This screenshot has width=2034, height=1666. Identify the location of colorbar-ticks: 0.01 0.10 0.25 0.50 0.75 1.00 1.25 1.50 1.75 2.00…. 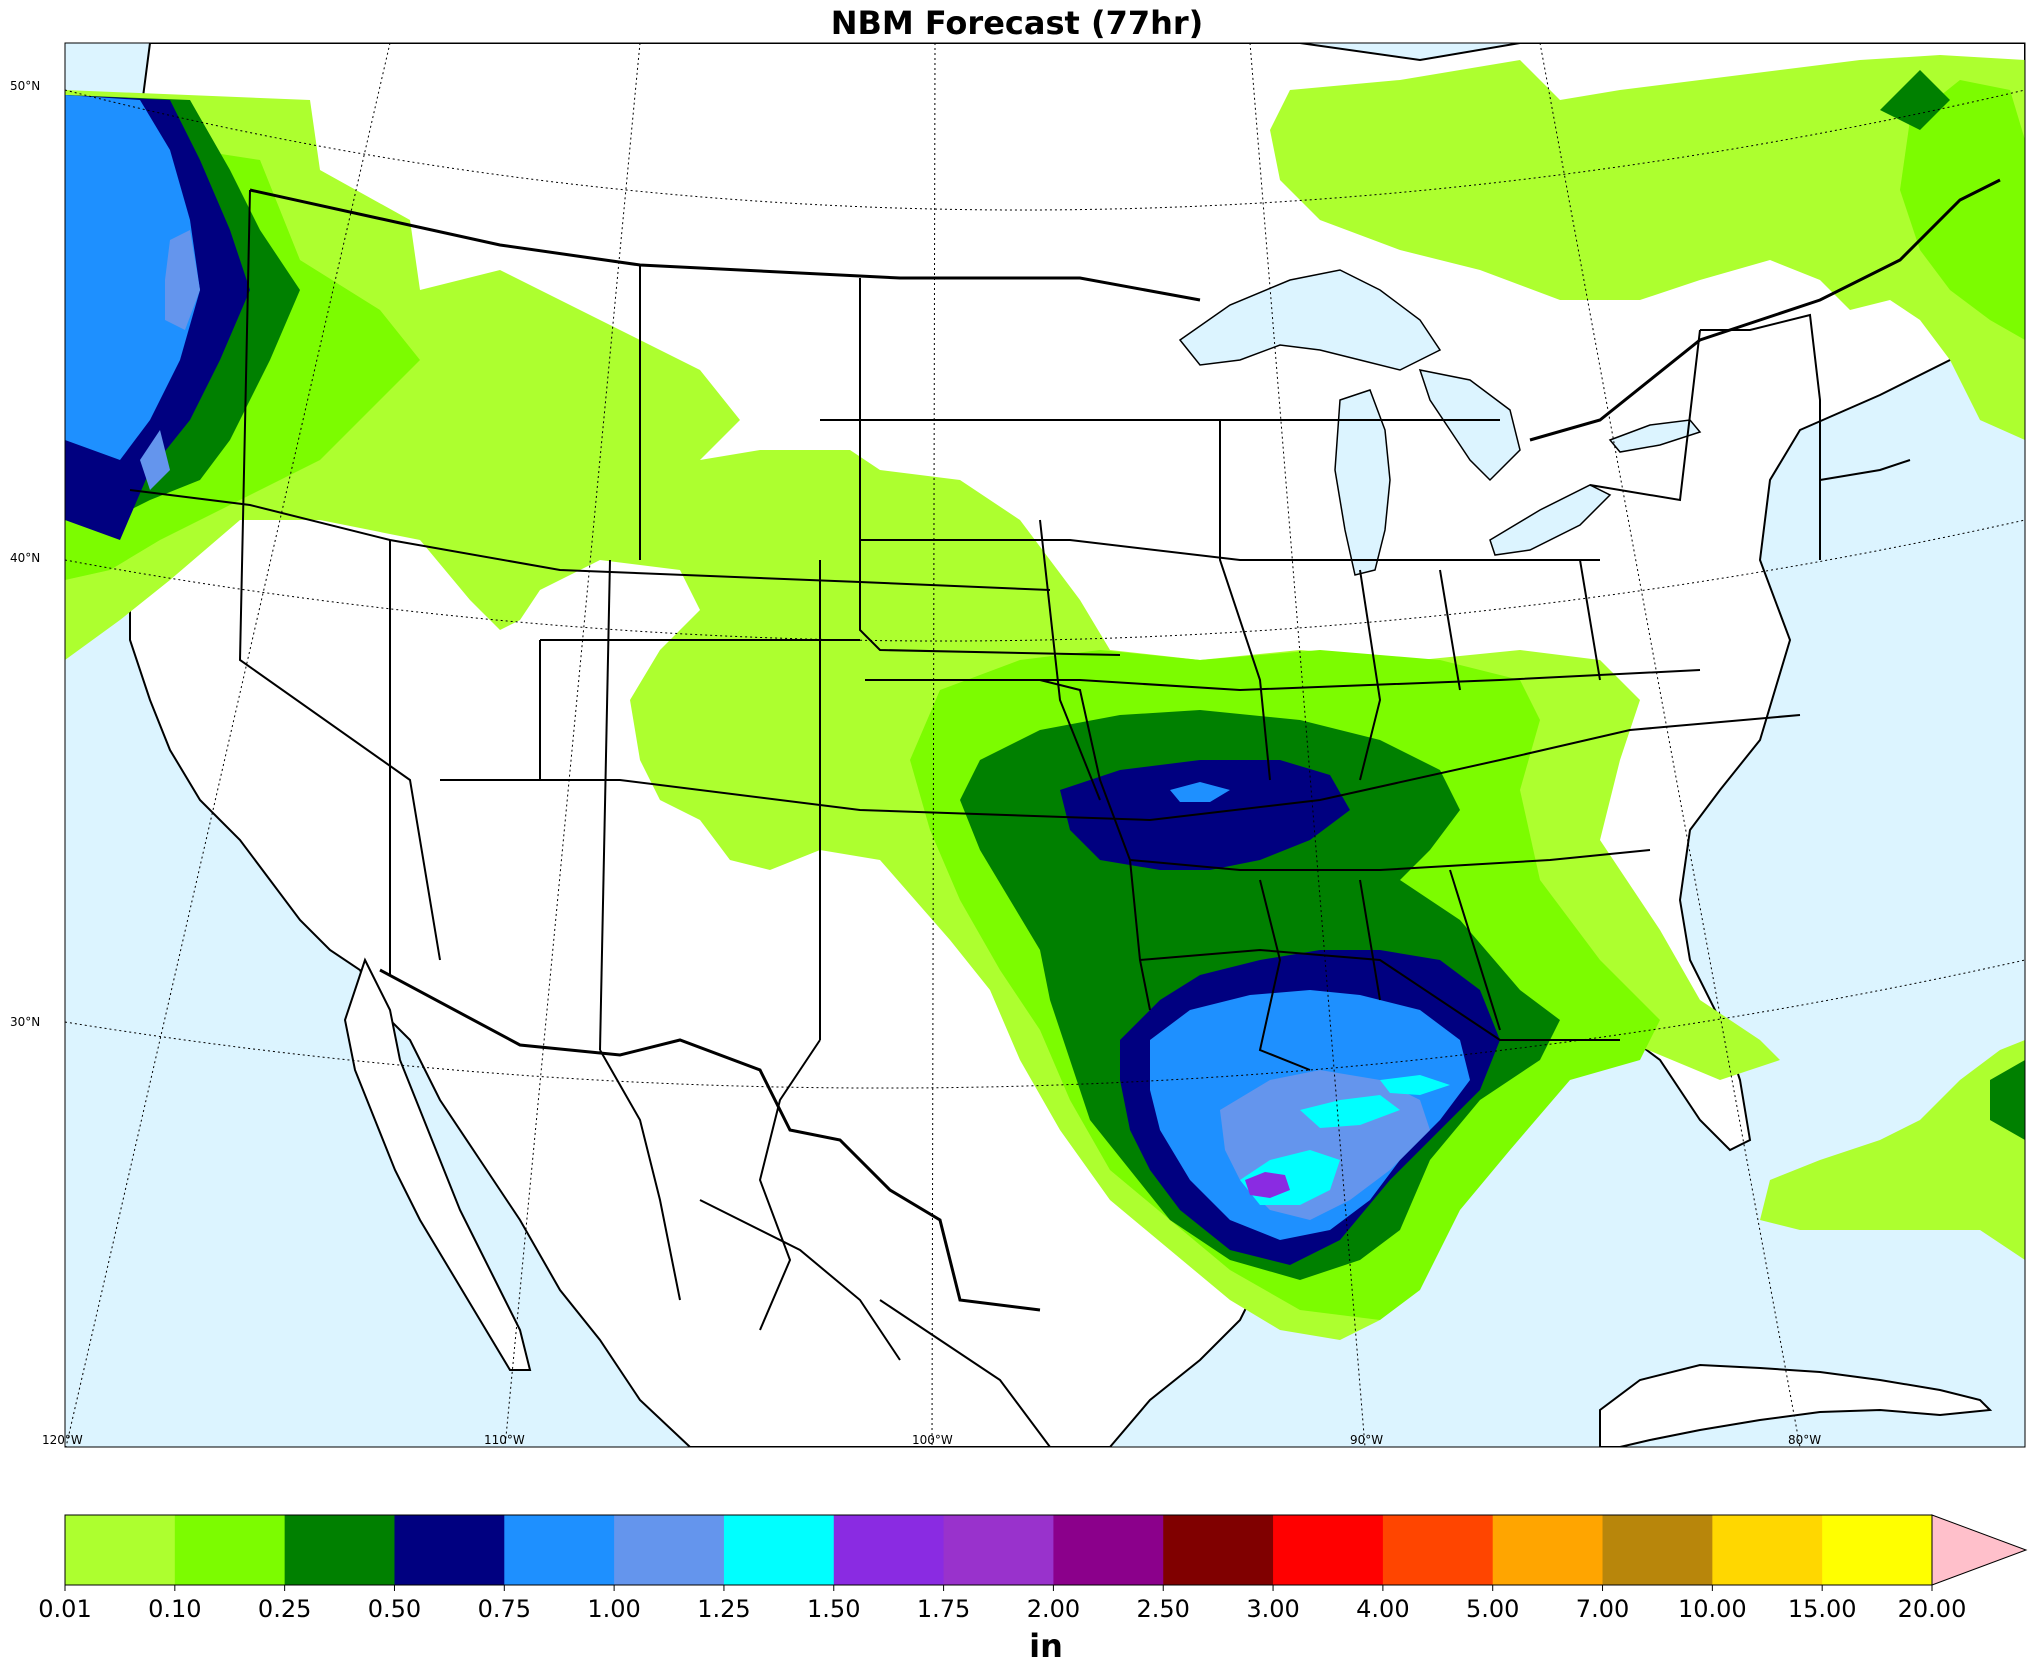
(1002, 1604).